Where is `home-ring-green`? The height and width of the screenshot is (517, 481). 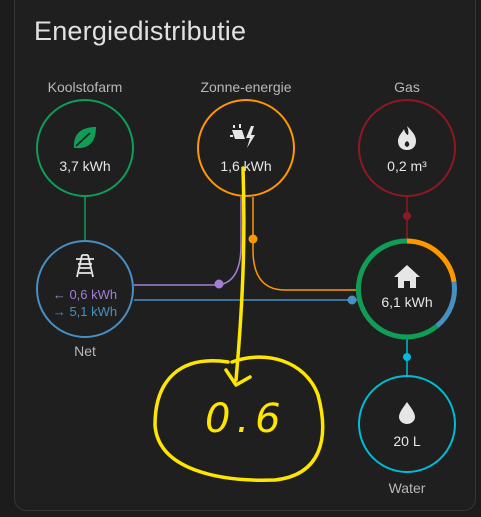 home-ring-green is located at coordinates (397, 289).